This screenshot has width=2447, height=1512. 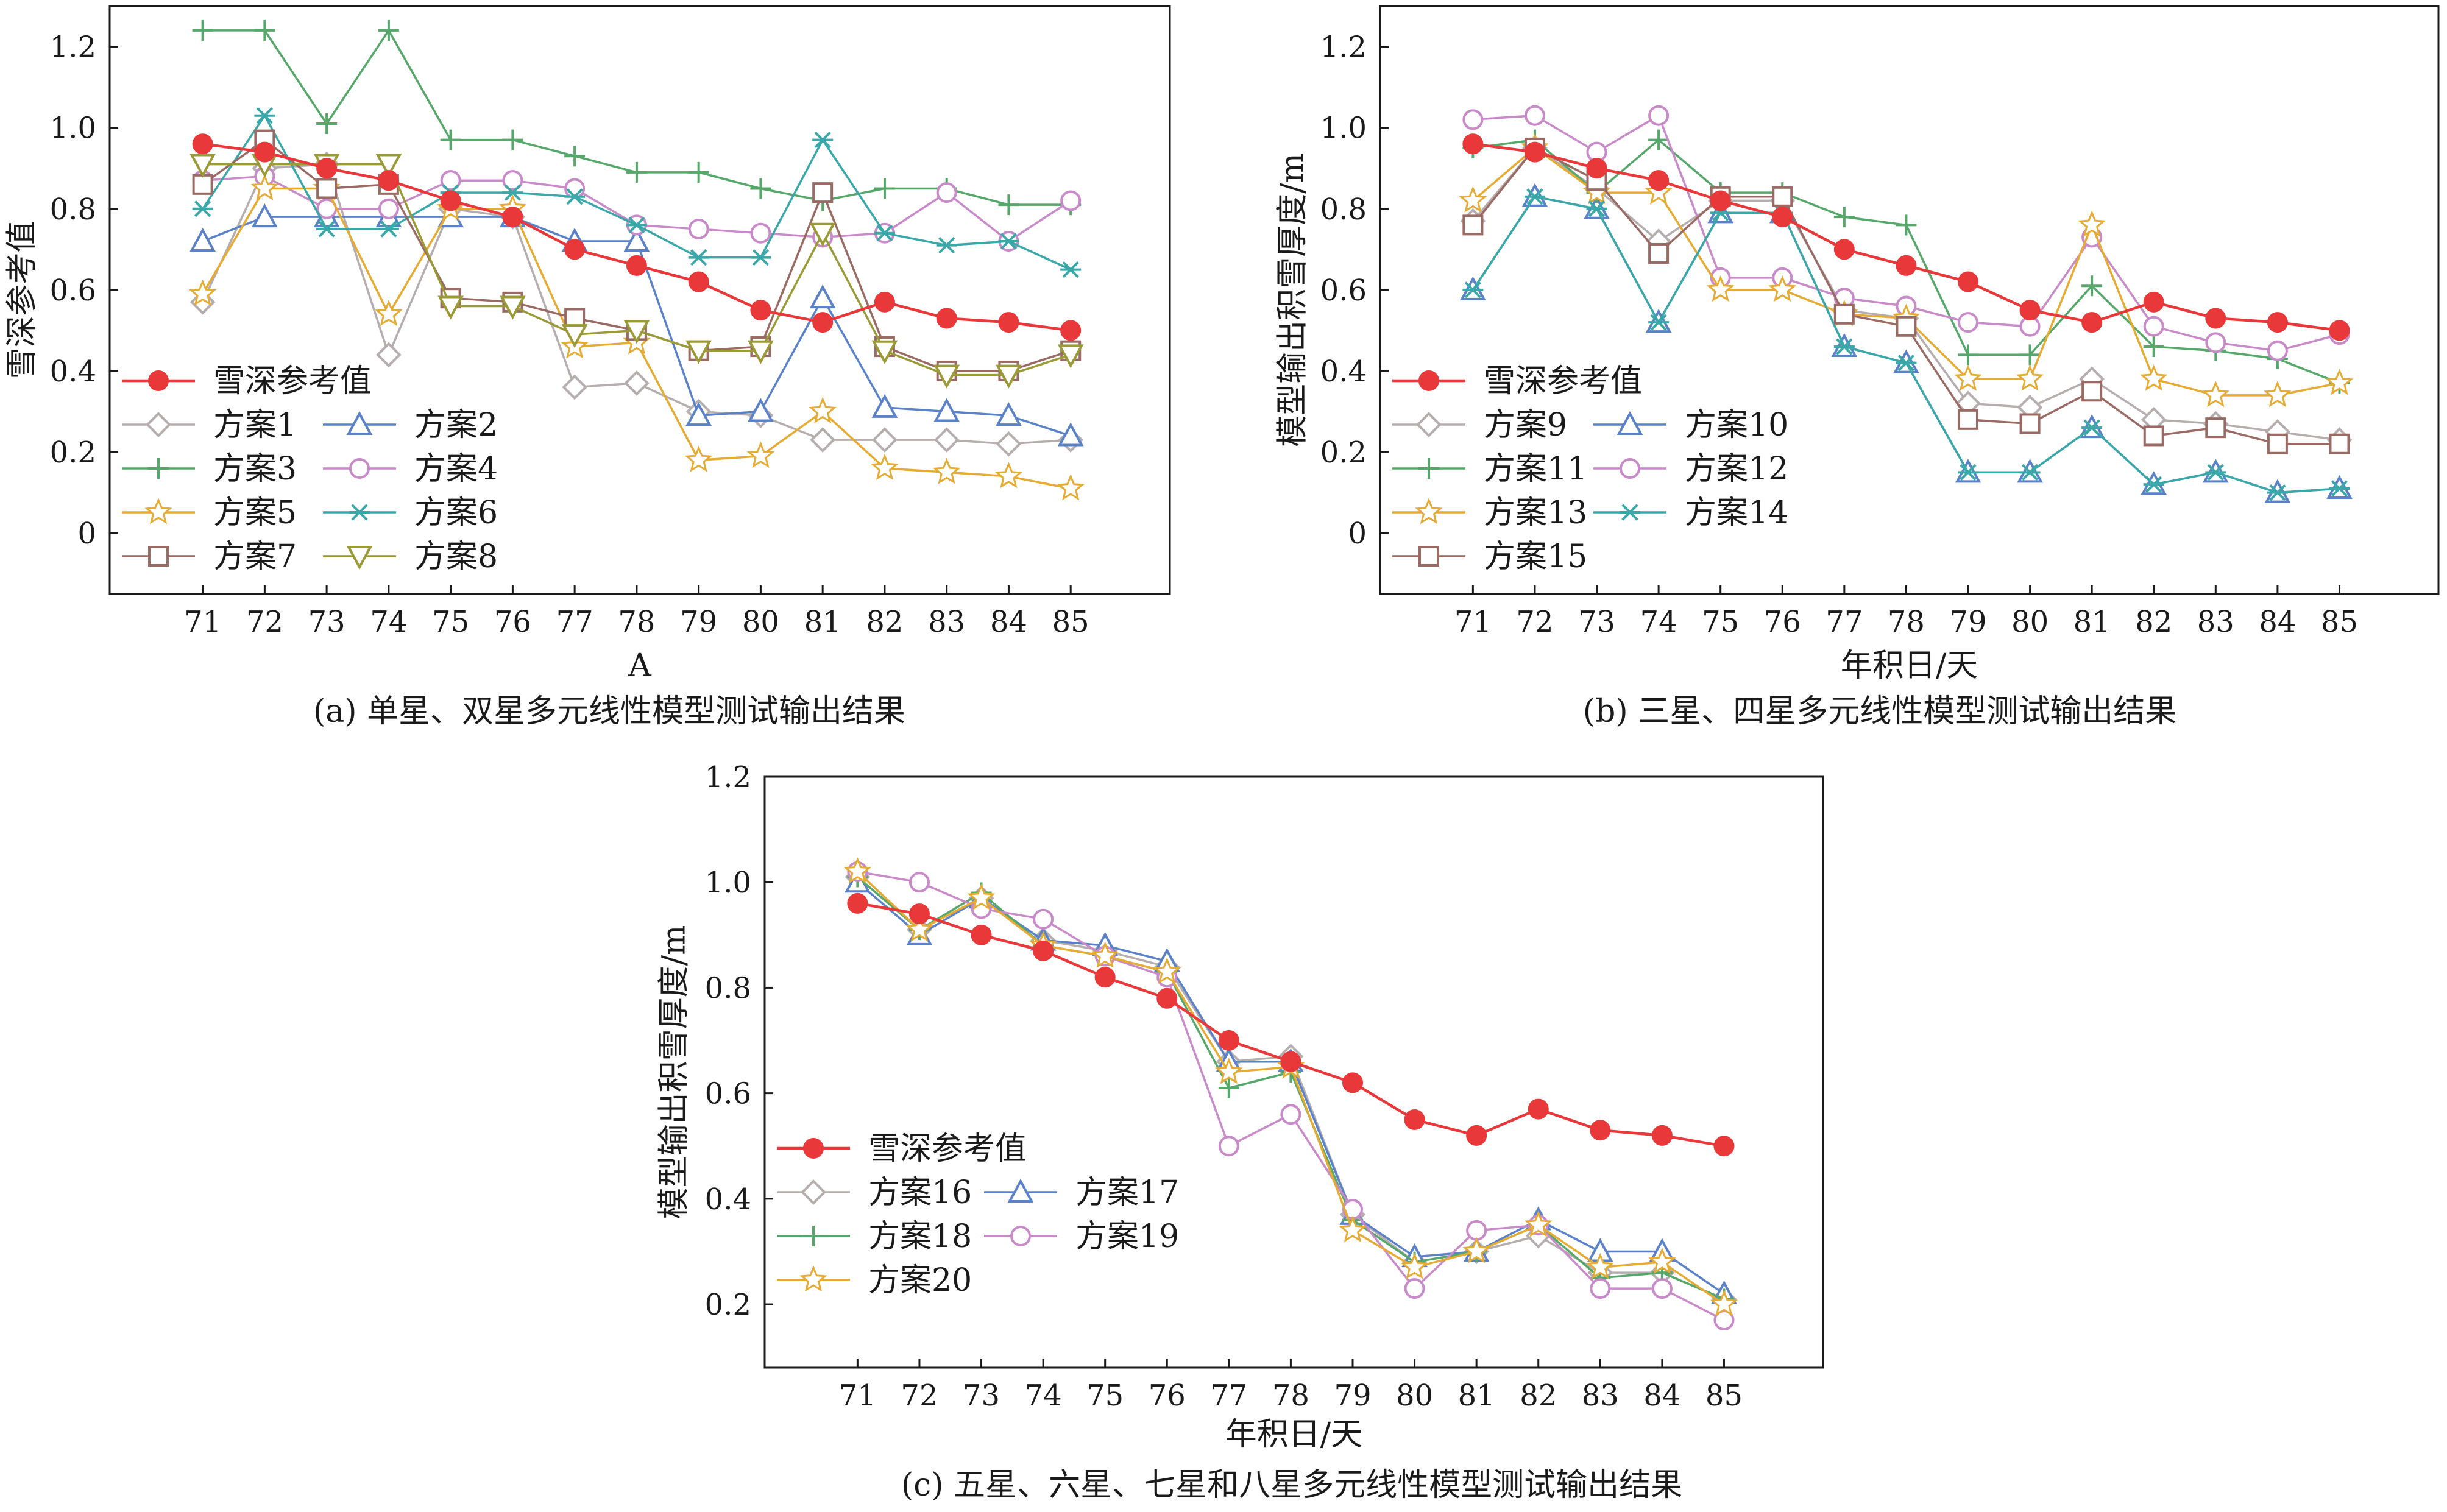 I want to click on legend-label: 方案6, so click(x=456, y=513).